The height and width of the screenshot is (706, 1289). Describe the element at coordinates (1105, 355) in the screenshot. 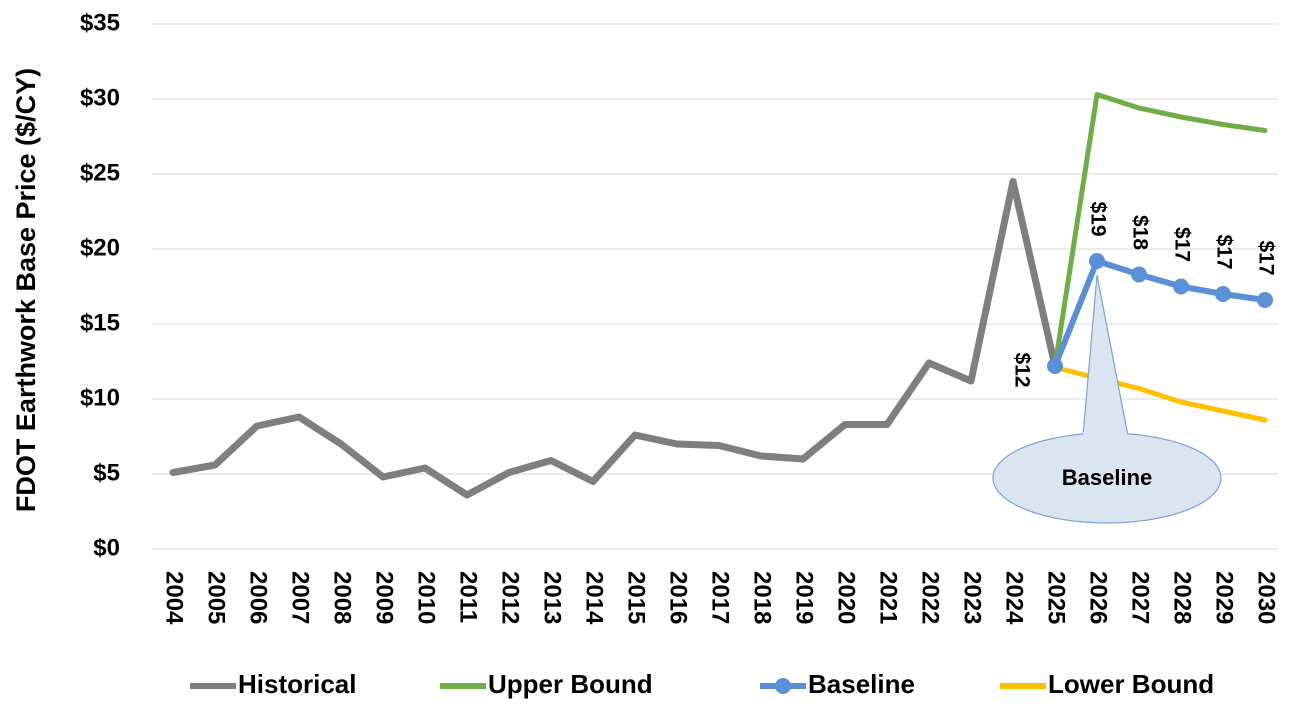

I see `callout-pointer` at that location.